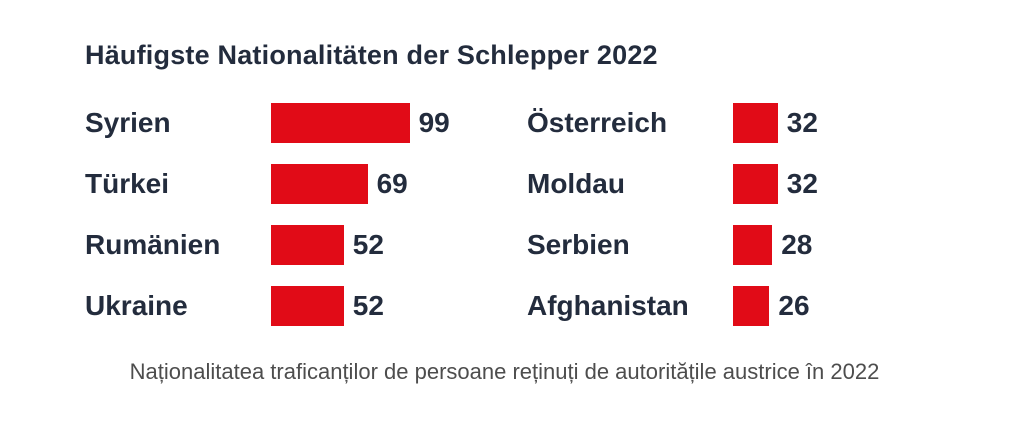 The height and width of the screenshot is (427, 1009). Describe the element at coordinates (267, 123) in the screenshot. I see `bar-row: Syrien 99` at that location.